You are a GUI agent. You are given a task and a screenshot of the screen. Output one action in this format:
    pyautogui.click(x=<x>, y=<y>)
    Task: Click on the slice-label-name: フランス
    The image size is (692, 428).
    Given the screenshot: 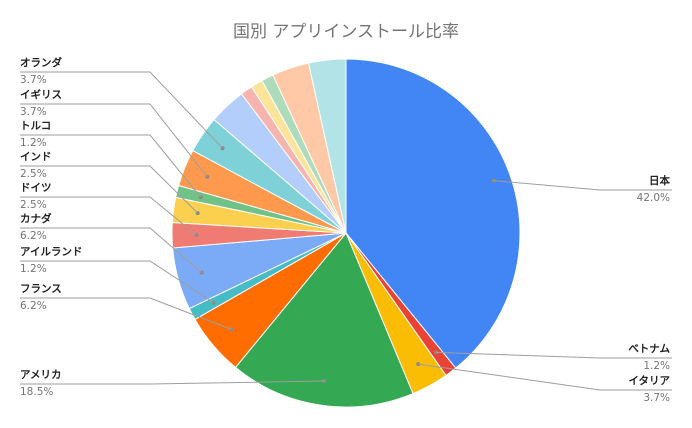 What is the action you would take?
    pyautogui.click(x=41, y=289)
    